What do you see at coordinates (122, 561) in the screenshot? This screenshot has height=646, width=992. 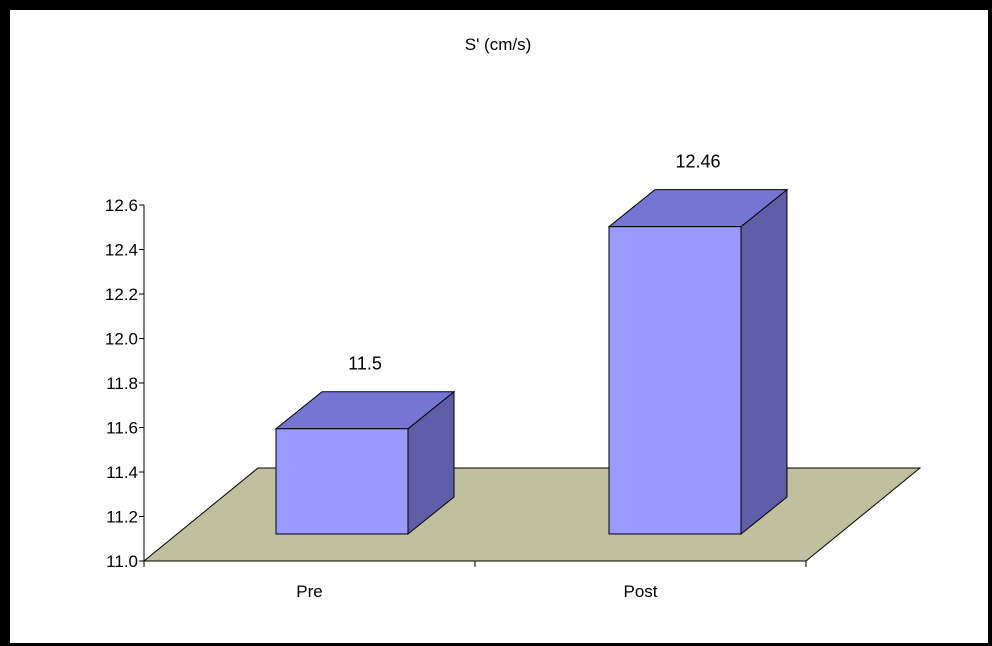 I see `y-tick-label: 11.0` at bounding box center [122, 561].